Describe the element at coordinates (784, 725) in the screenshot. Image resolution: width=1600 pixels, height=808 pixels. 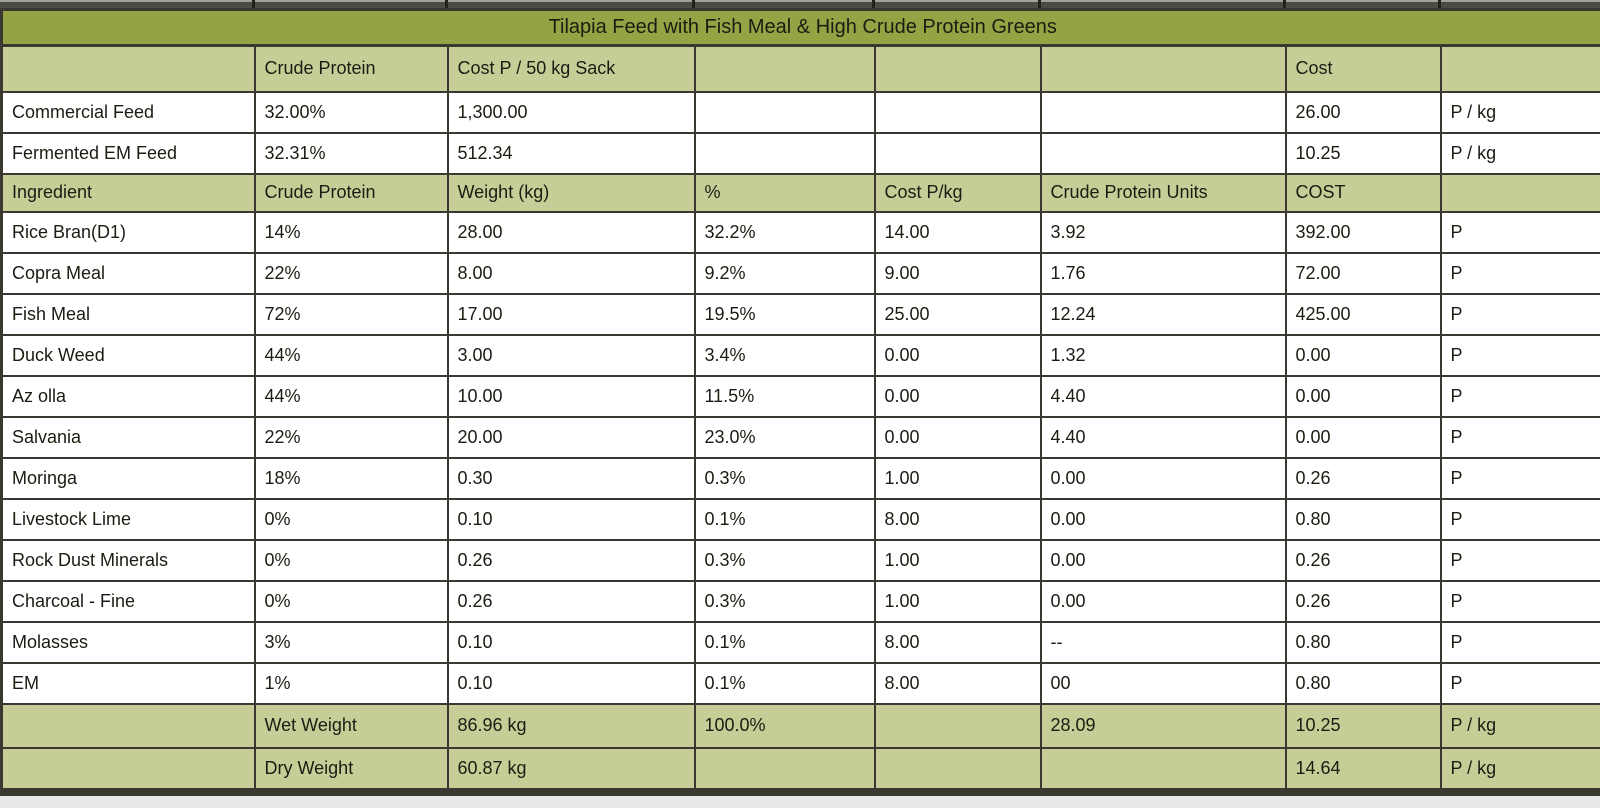
I see `cell-percent: 100.0%` at that location.